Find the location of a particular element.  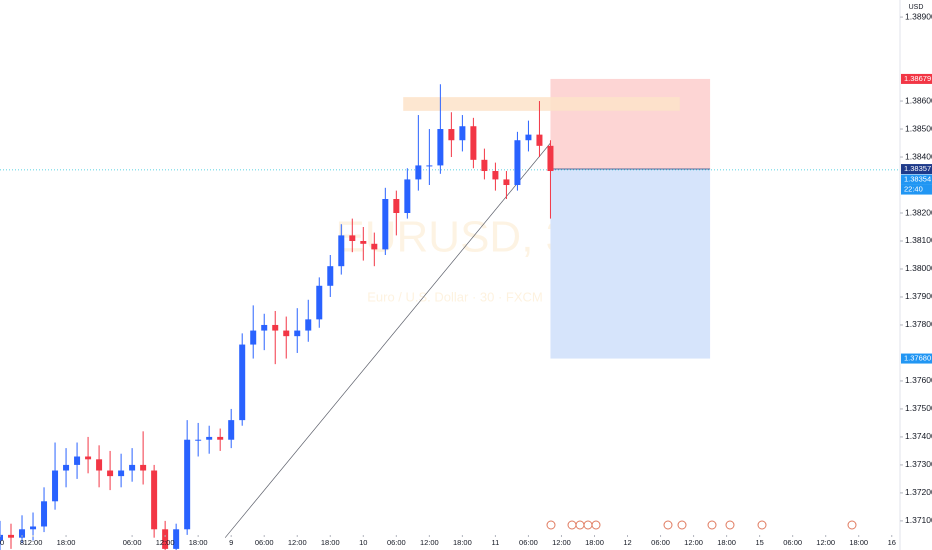

y-tick-label: 1.37500 is located at coordinates (918, 408).